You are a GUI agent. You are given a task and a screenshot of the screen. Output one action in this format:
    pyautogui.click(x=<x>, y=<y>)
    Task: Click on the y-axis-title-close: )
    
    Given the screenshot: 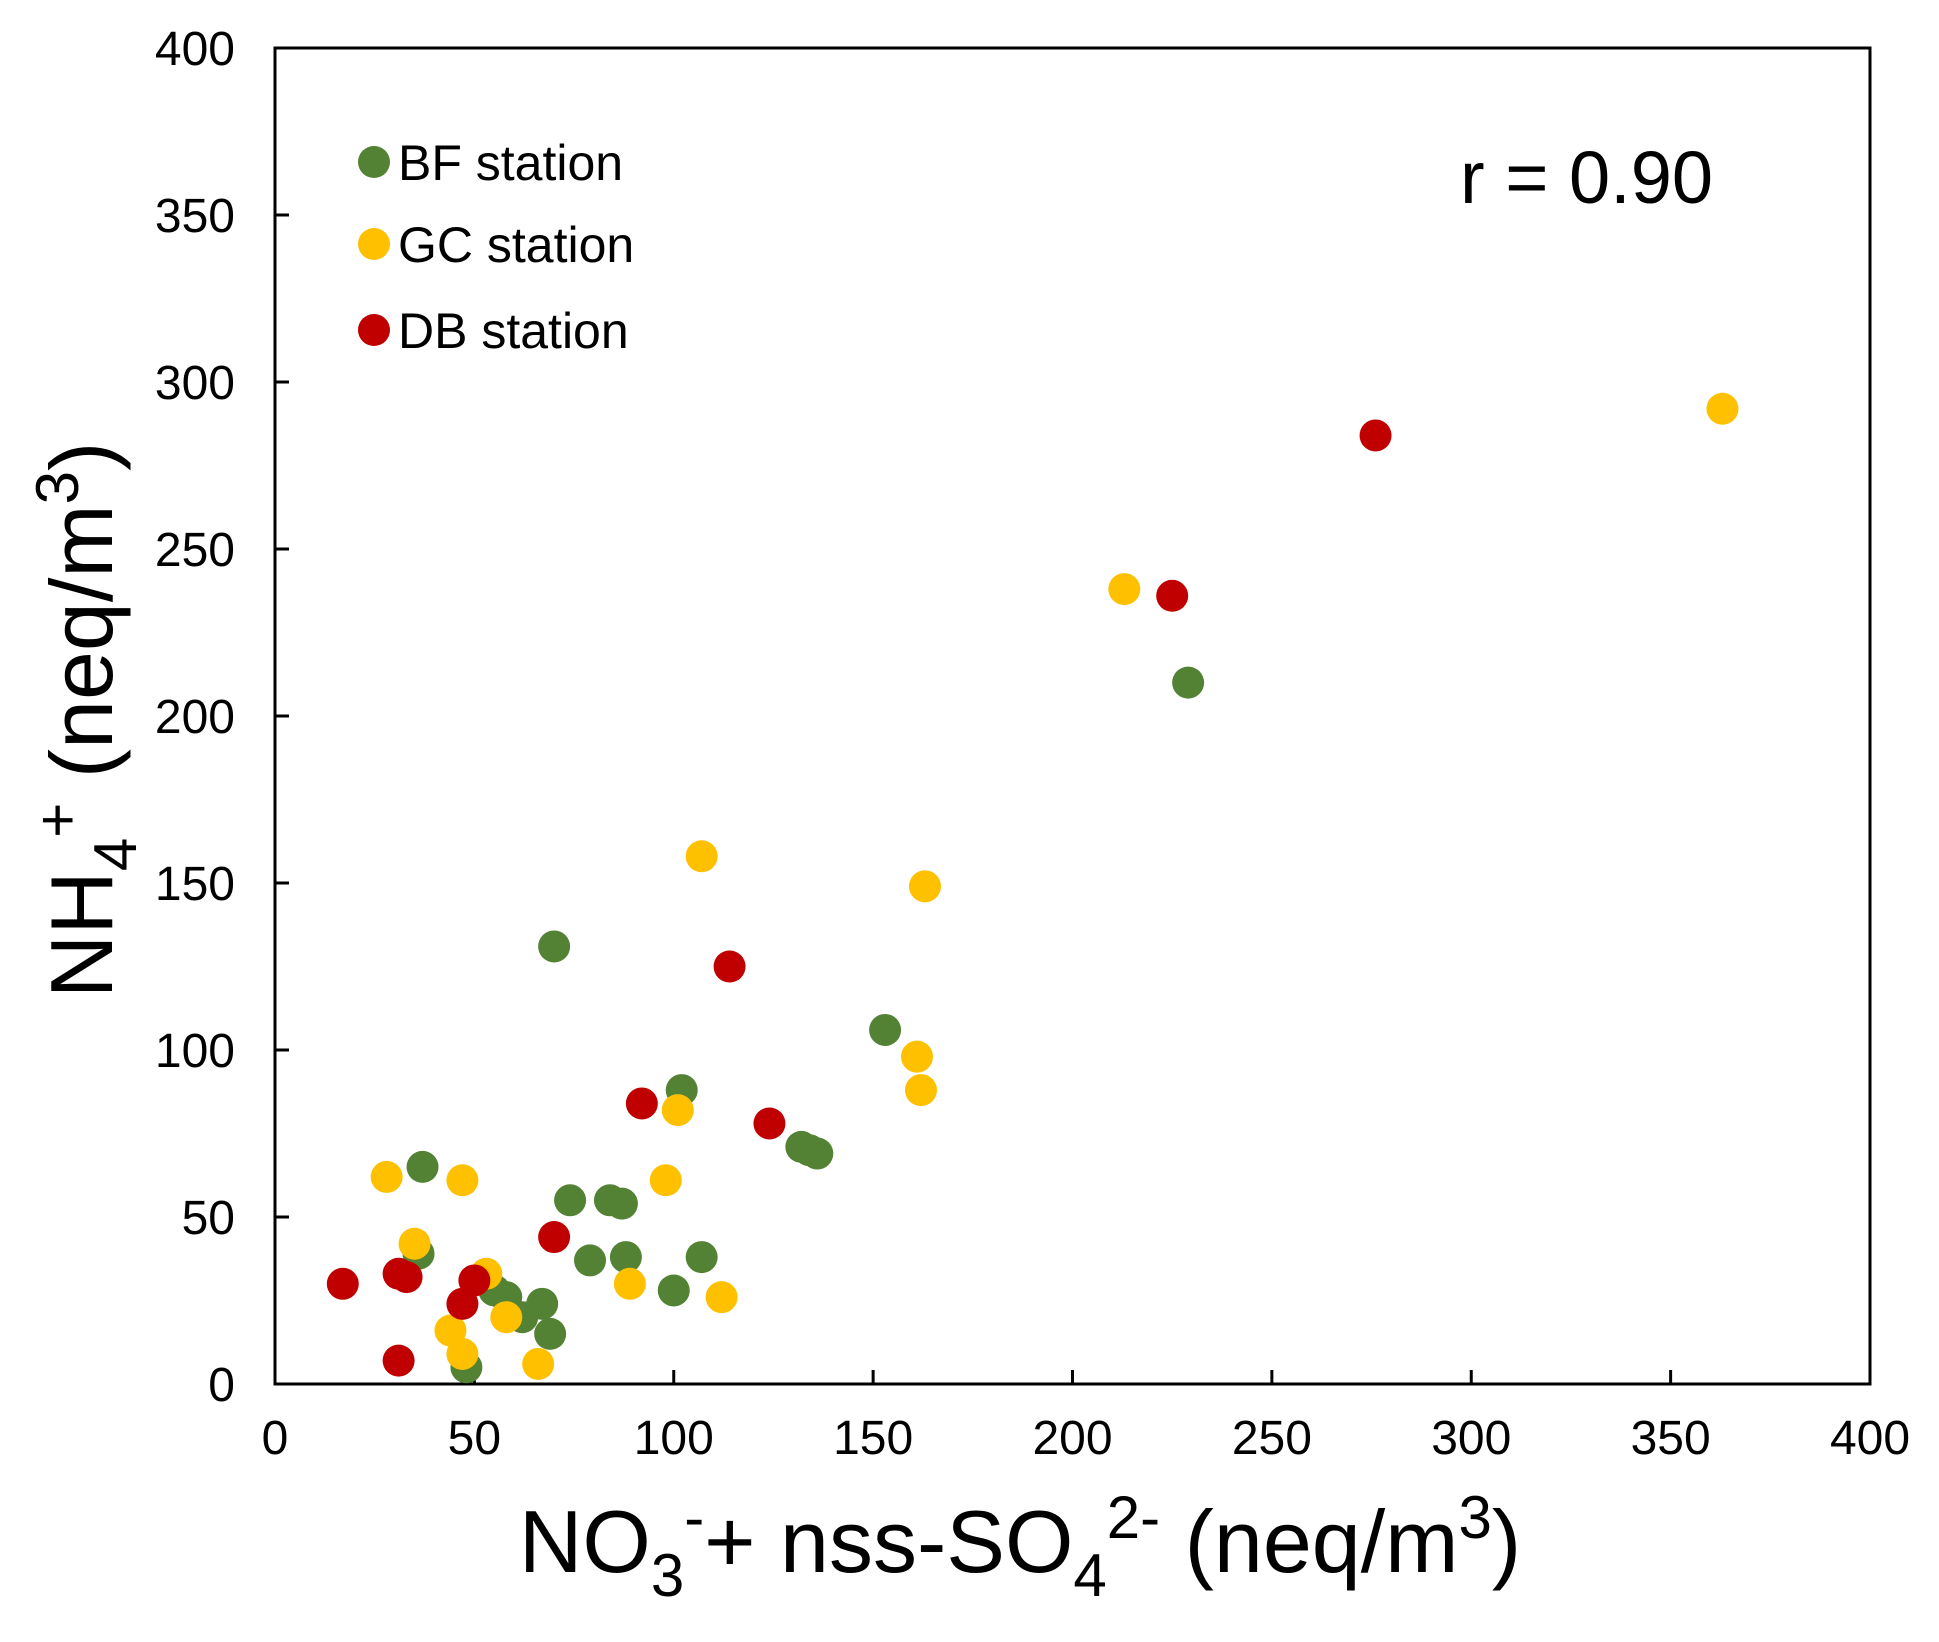 What is the action you would take?
    pyautogui.click(x=81, y=456)
    